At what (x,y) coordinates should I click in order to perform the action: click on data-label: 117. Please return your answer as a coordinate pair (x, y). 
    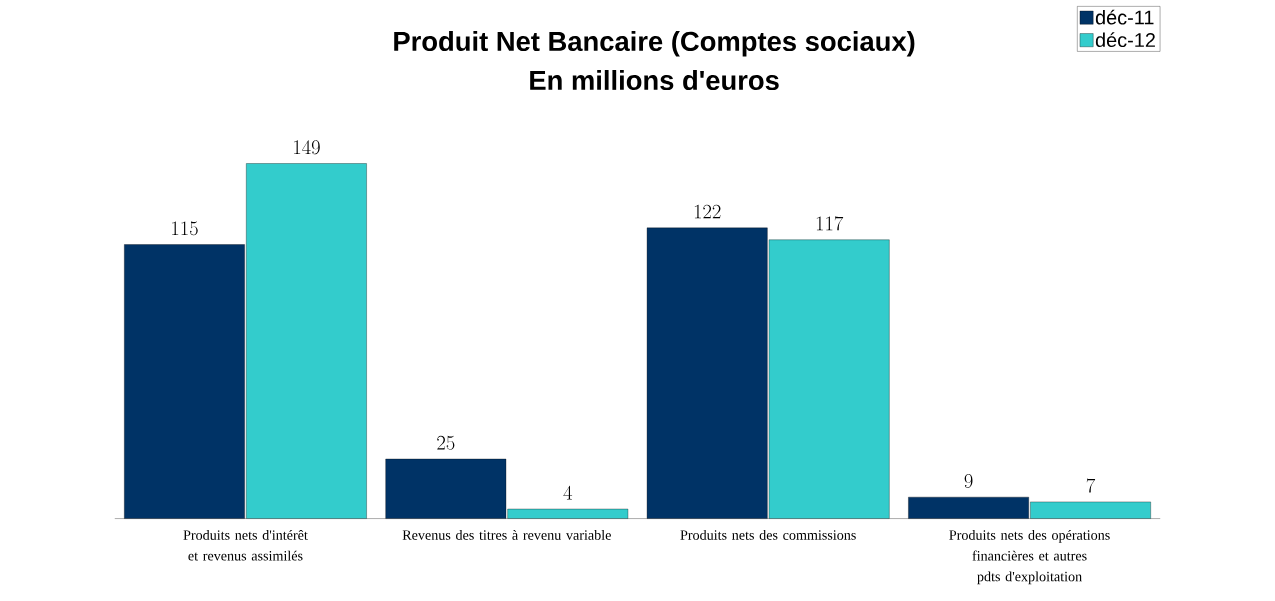
    Looking at the image, I should click on (830, 223).